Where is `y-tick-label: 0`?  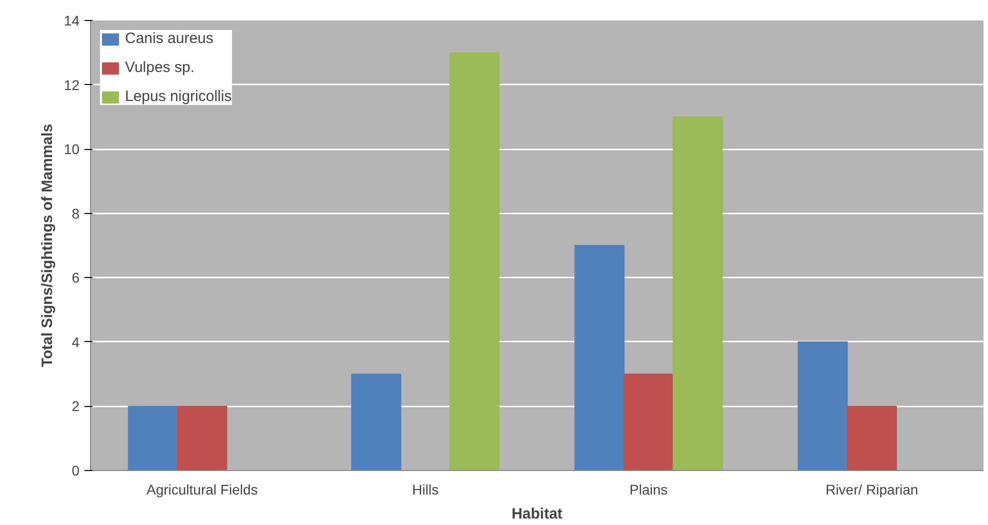 y-tick-label: 0 is located at coordinates (76, 470).